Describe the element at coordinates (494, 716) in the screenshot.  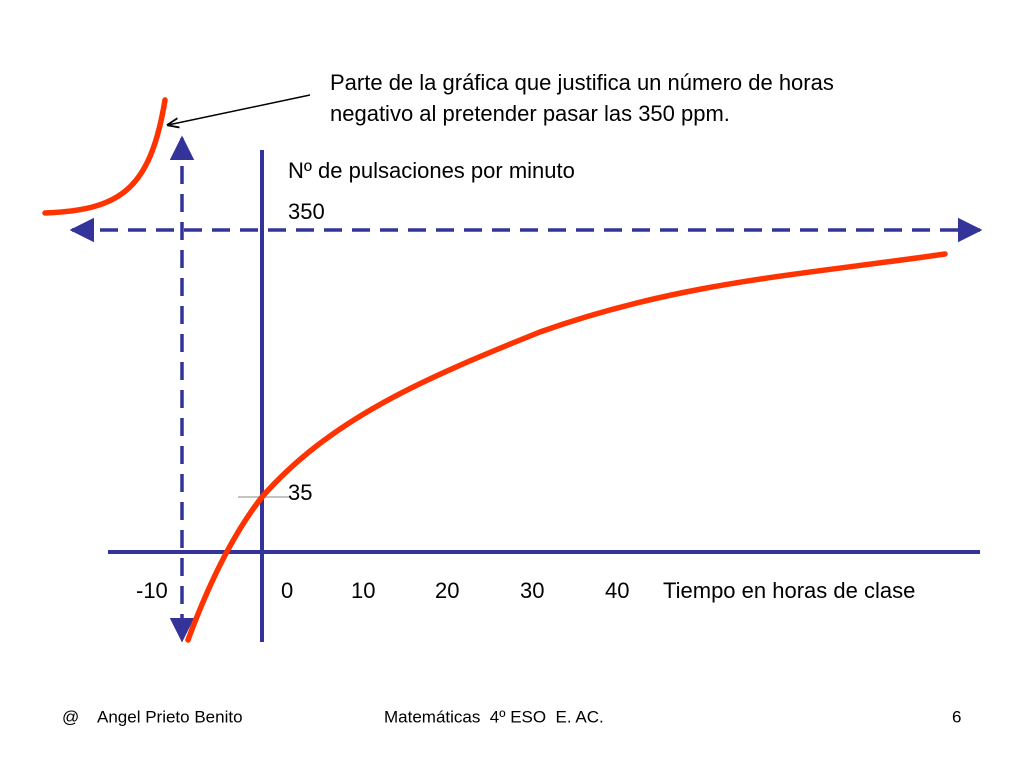
I see `footer-course: Matemáticas 4º ESO E. AC.` at that location.